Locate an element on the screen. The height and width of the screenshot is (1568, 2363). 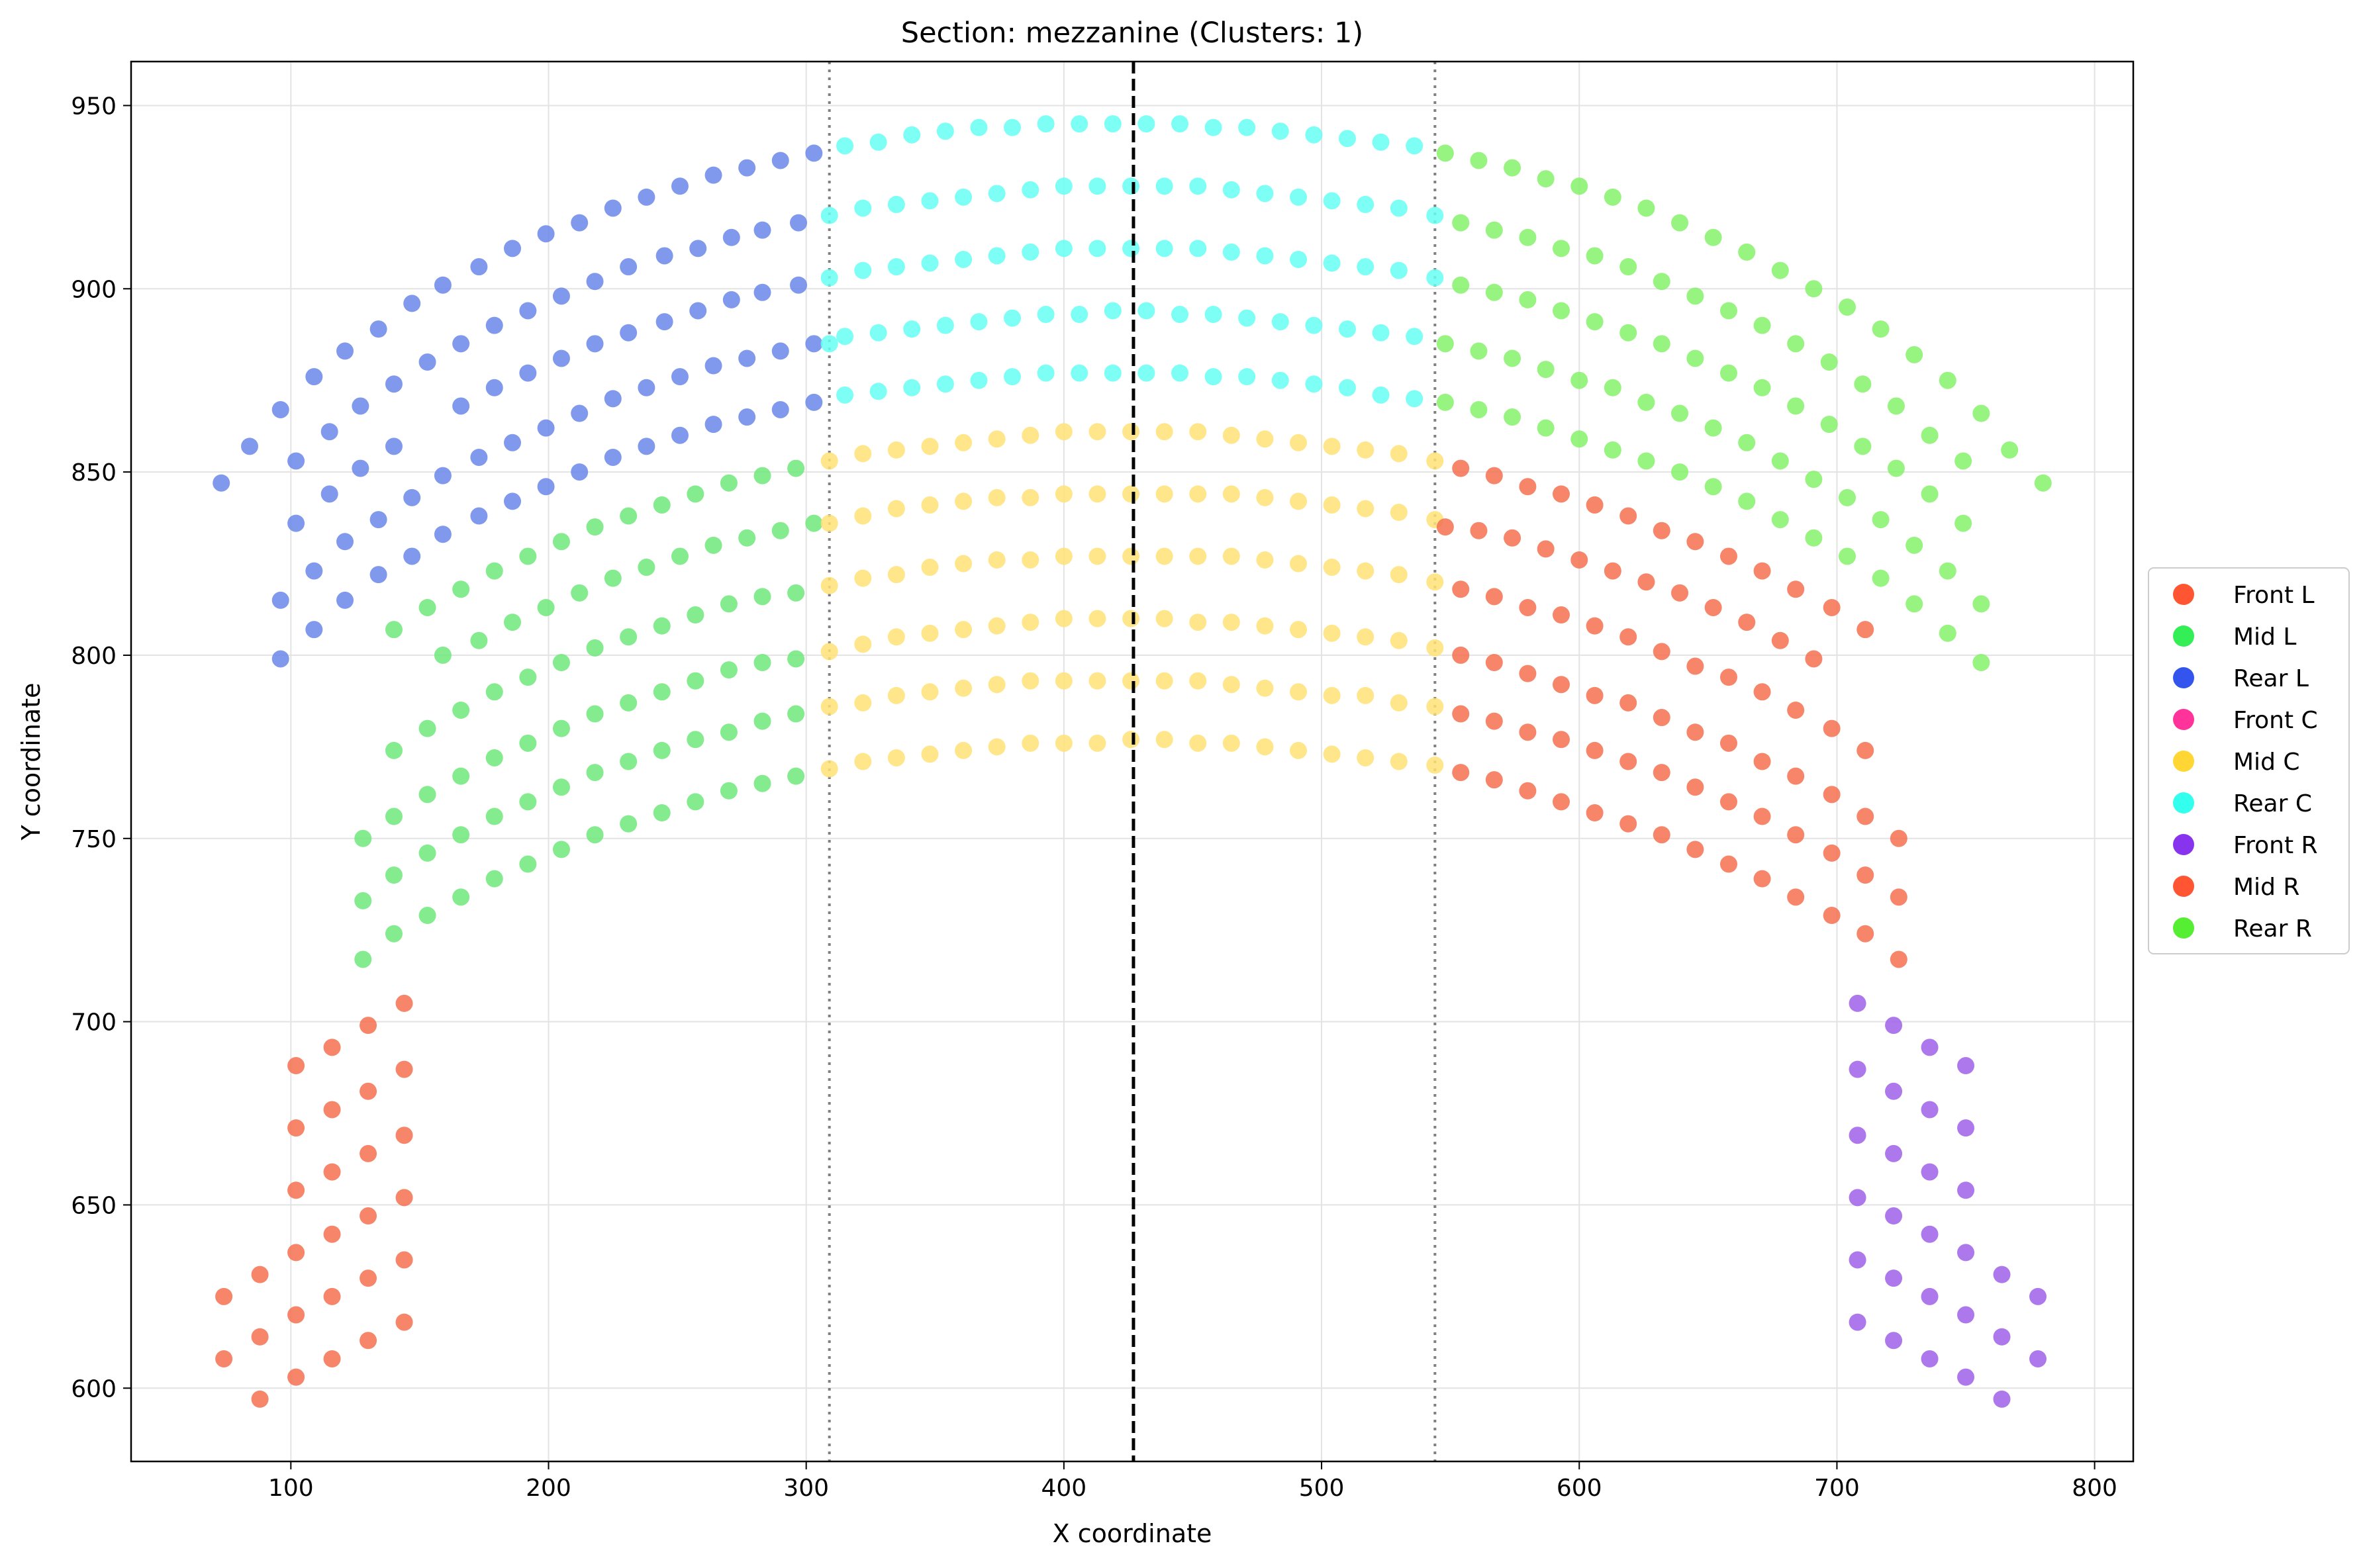
legend-entry: Front L is located at coordinates (2274, 595).